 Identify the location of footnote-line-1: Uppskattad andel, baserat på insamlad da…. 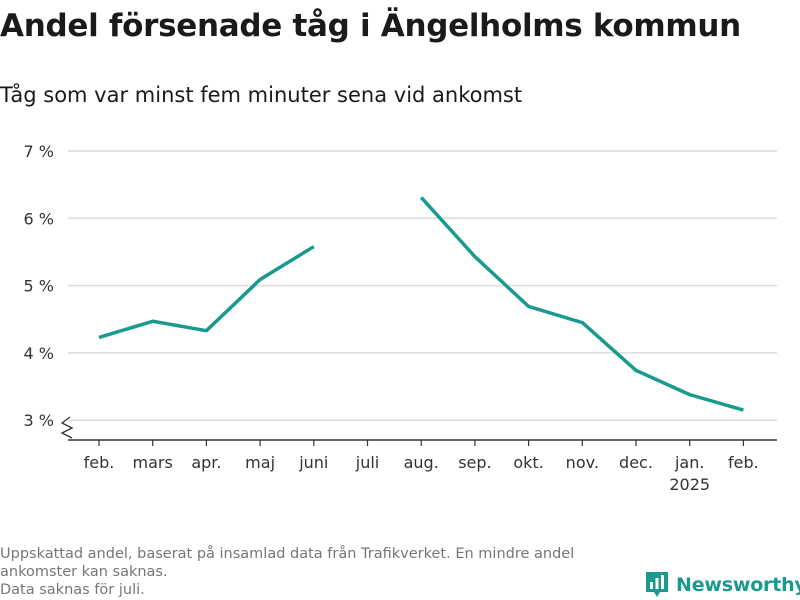
(287, 563).